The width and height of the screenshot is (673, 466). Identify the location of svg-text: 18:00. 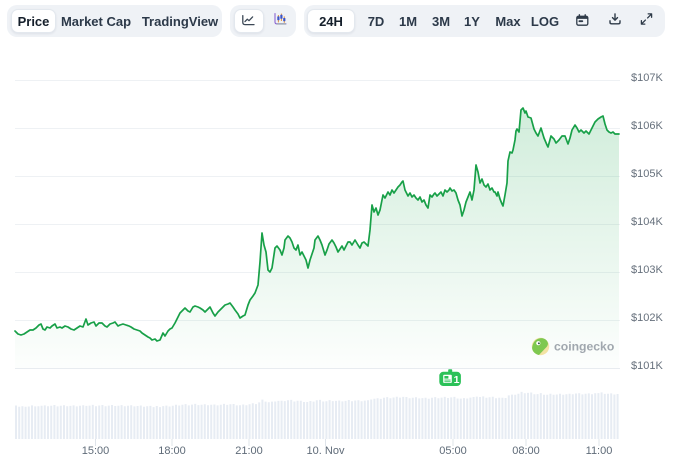
(172, 451).